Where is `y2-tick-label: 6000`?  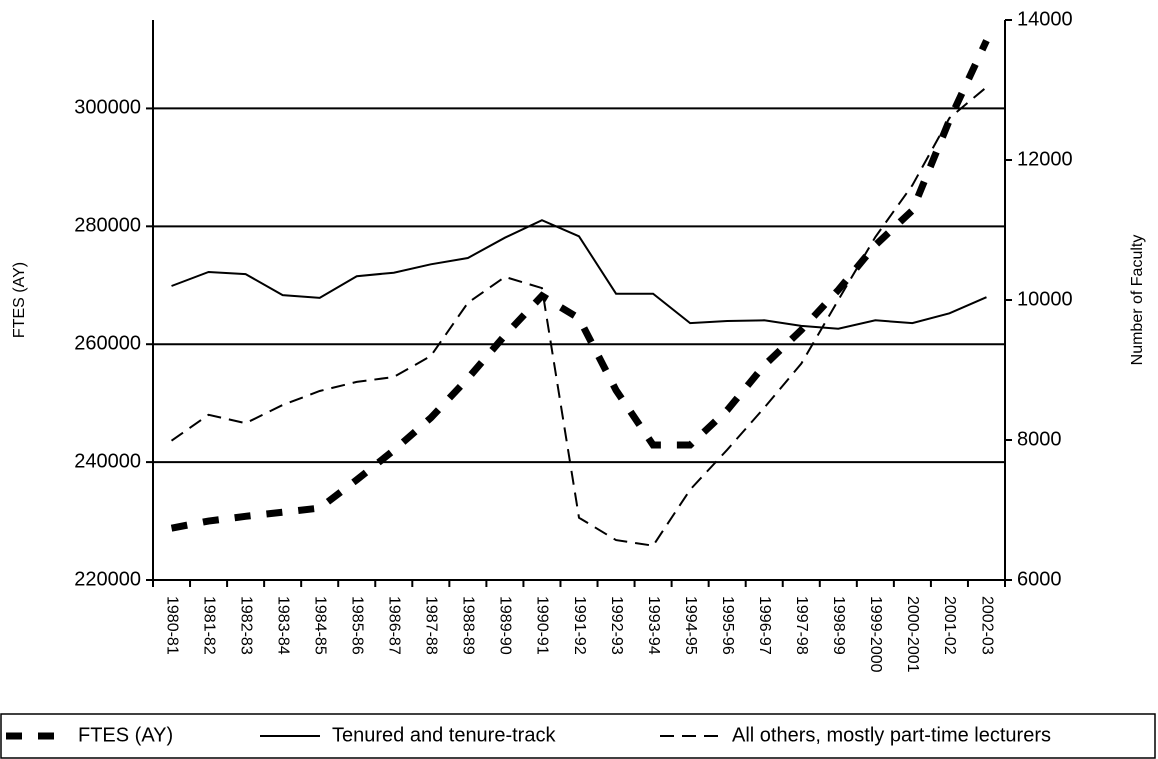
y2-tick-label: 6000 is located at coordinates (1039, 579).